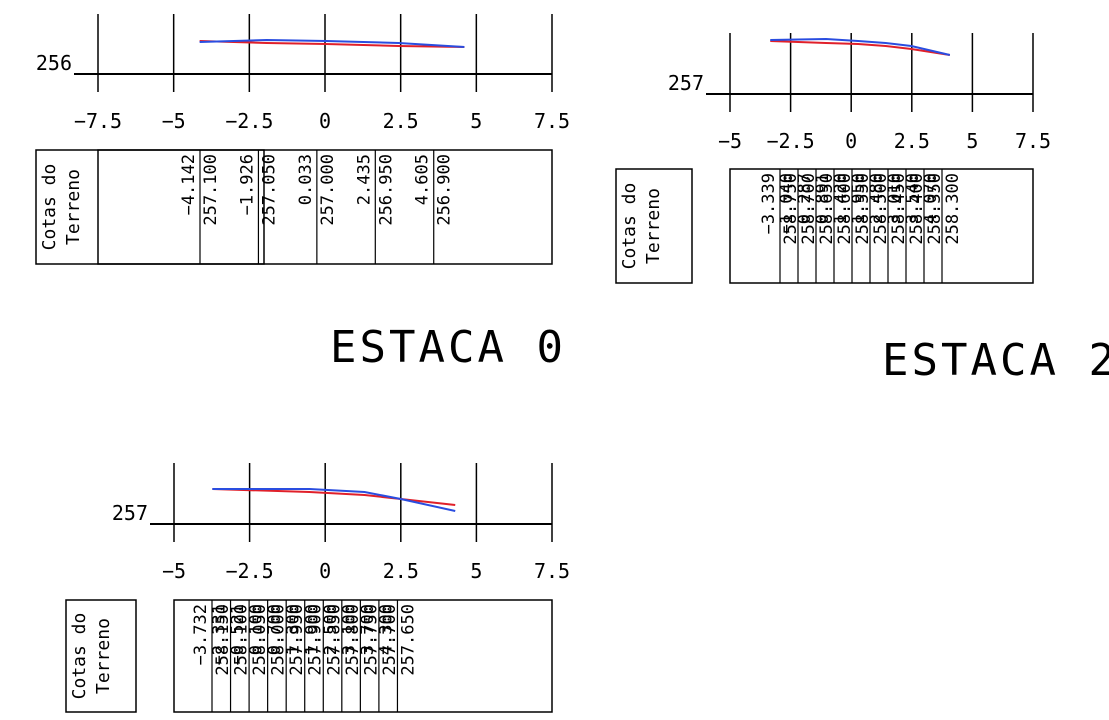  I want to click on elevation-value: 257.950, so click(297, 640).